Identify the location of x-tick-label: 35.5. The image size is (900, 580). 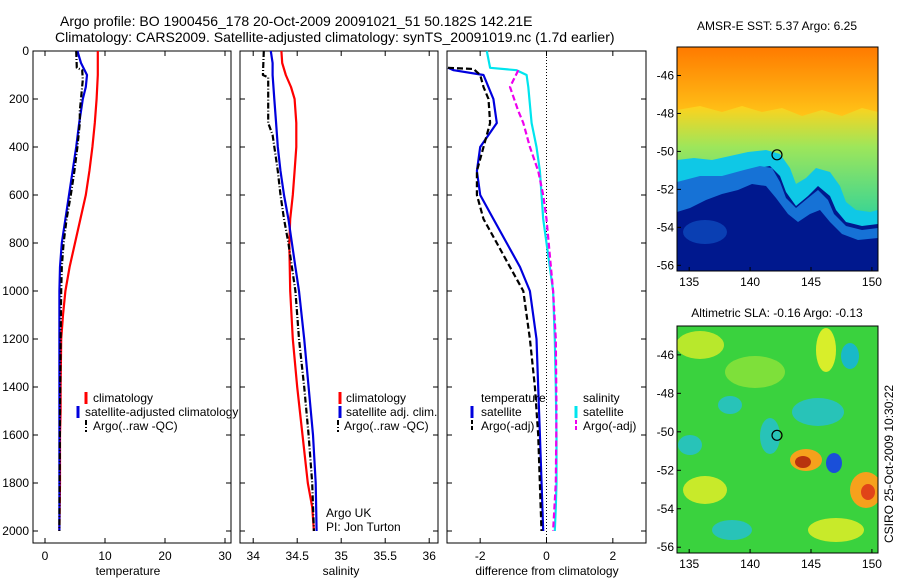
(386, 556).